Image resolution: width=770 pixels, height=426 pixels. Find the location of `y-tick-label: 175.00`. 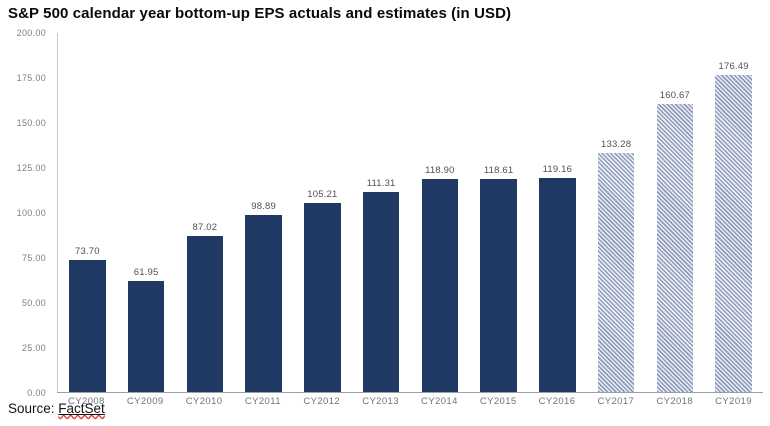

y-tick-label: 175.00 is located at coordinates (31, 78).